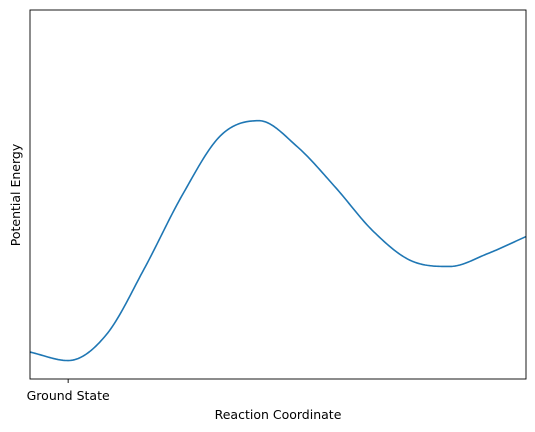 This screenshot has width=535, height=432. What do you see at coordinates (278, 414) in the screenshot?
I see `x-axis-label: Reaction Coordinate` at bounding box center [278, 414].